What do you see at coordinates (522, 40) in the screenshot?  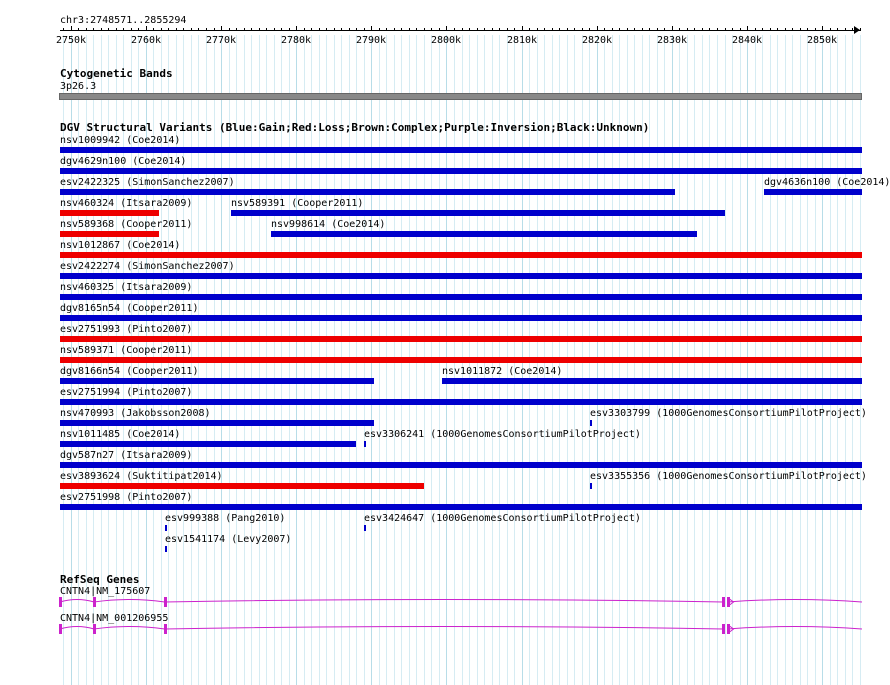 I see `ruler-tick-label: 2810k` at bounding box center [522, 40].